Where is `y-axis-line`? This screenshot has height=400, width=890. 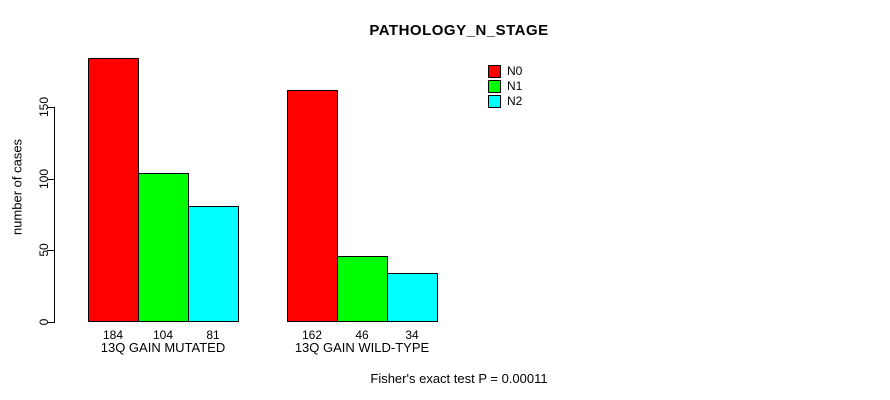
y-axis-line is located at coordinates (54, 215).